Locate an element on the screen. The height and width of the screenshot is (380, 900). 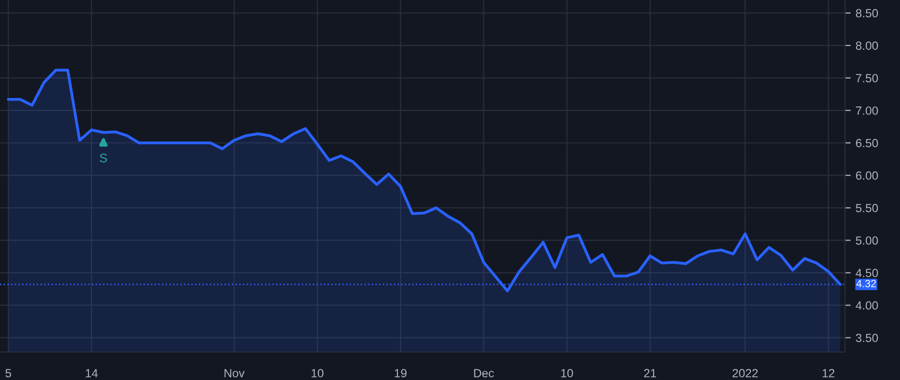
y-tick-label: 7.50 is located at coordinates (867, 78).